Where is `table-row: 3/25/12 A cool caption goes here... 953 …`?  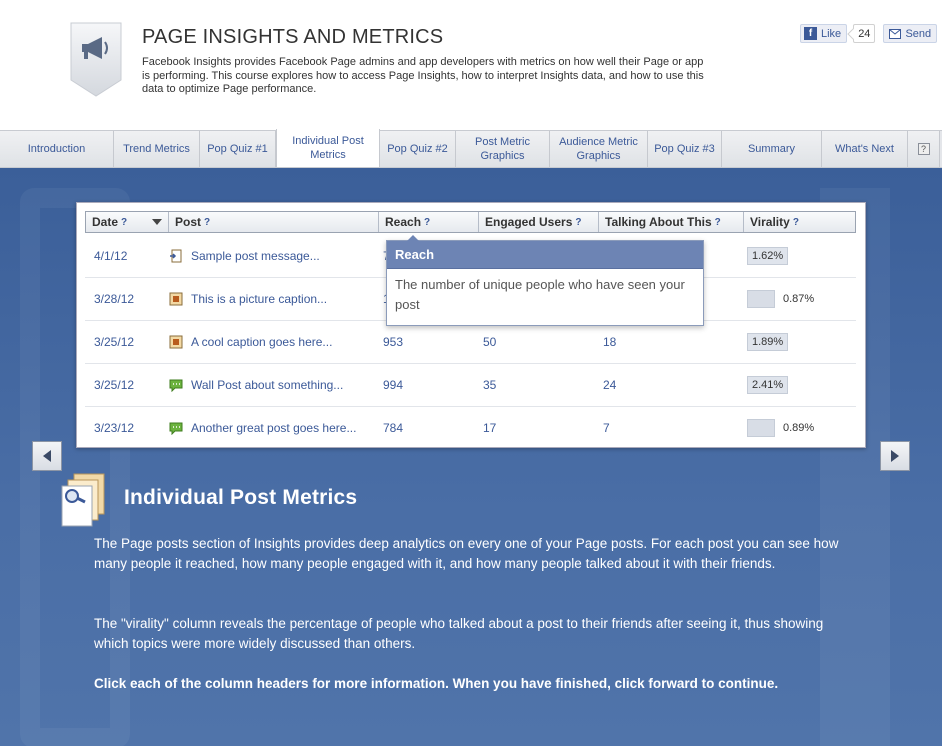 table-row: 3/25/12 A cool caption goes here... 953 … is located at coordinates (470, 342).